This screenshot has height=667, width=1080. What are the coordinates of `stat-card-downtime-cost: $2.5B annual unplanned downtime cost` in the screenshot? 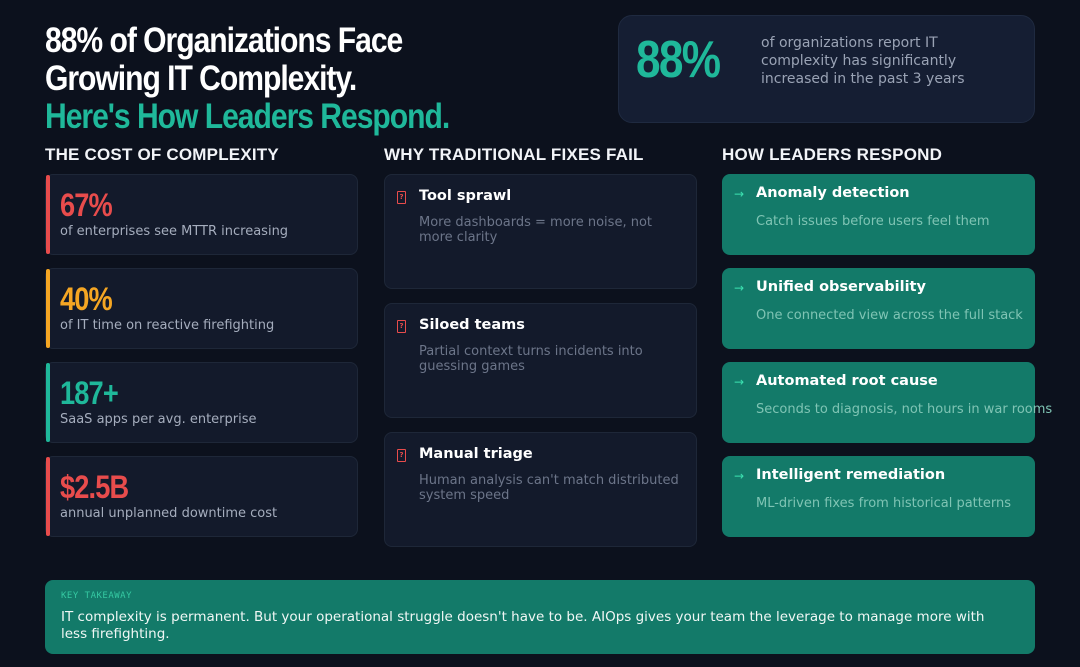 It's located at (201, 496).